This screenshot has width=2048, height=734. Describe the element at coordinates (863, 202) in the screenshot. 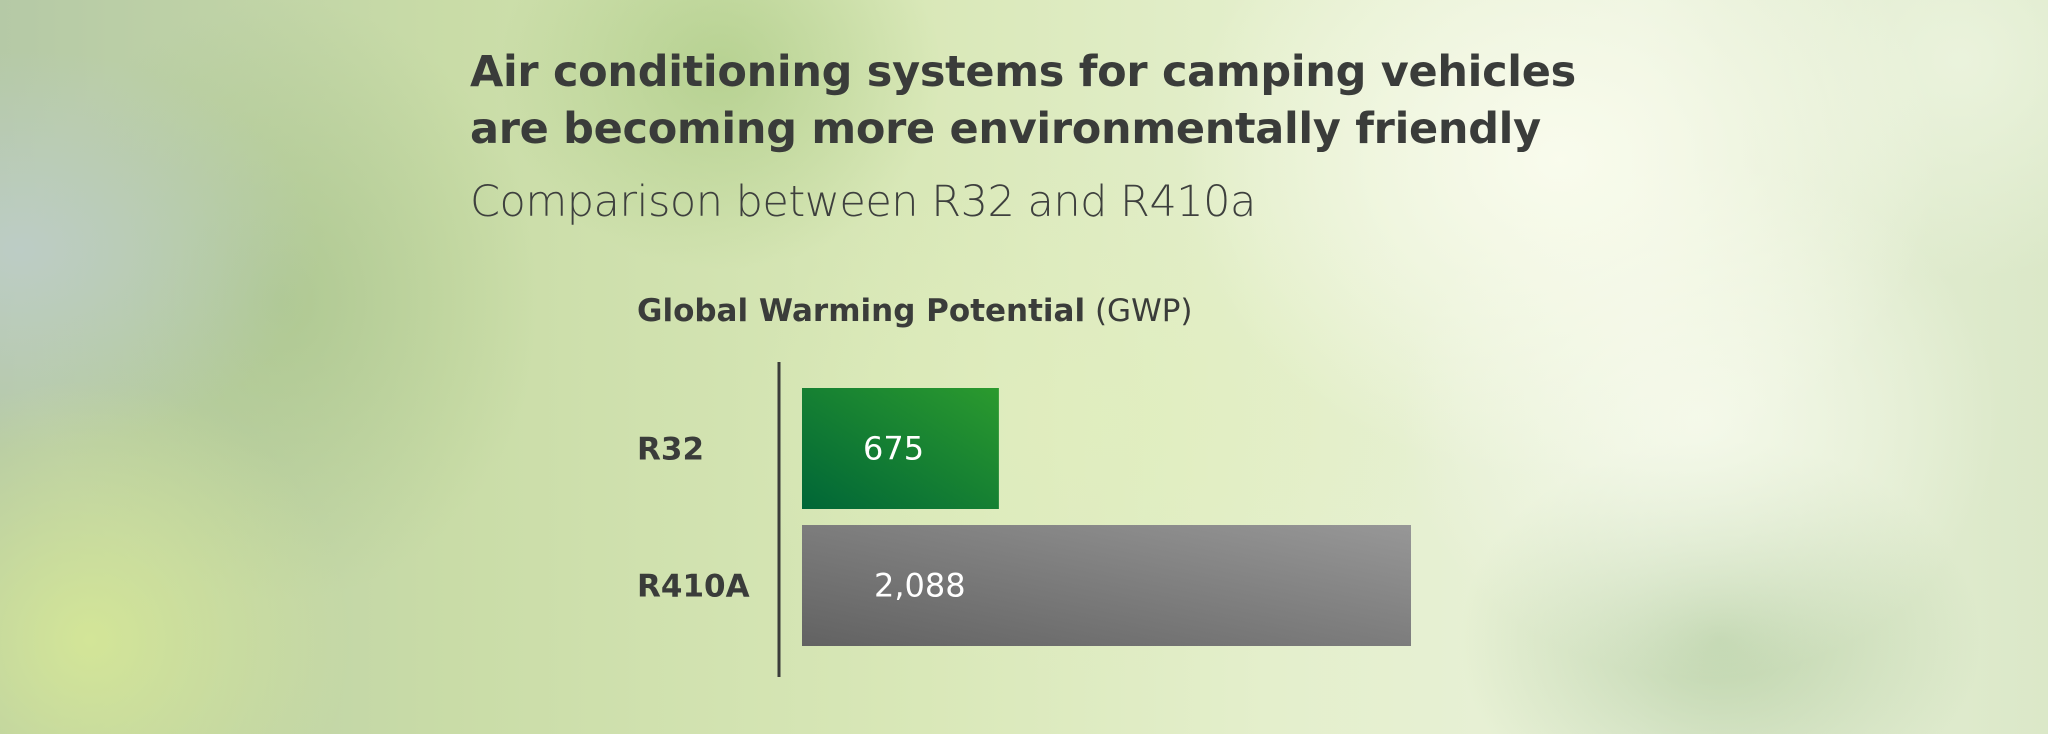

I see `page-subtitle: Comparison between R32 and R410a` at that location.